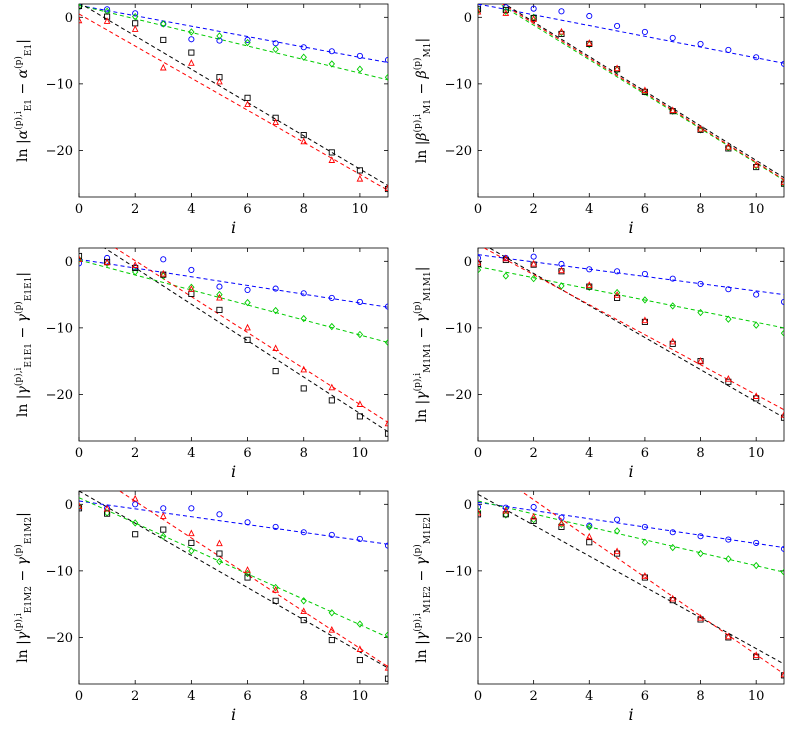 Image resolution: width=797 pixels, height=733 pixels. Describe the element at coordinates (23, 100) in the screenshot. I see `y-axis-label: ln |α(p),iE1 − α(p)E1|` at that location.